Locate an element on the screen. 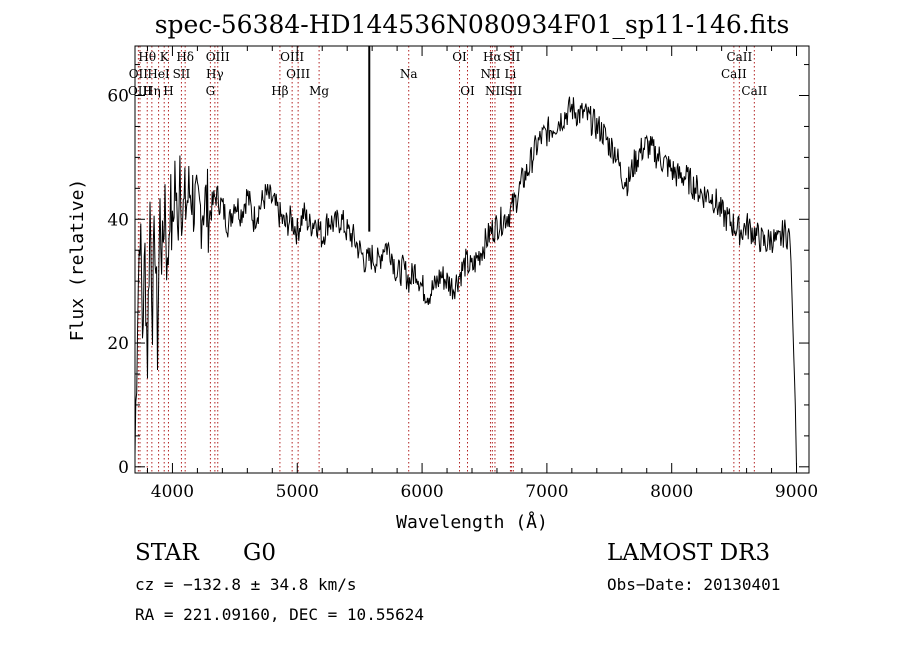  spectral-label-row1-1: K is located at coordinates (165, 57).